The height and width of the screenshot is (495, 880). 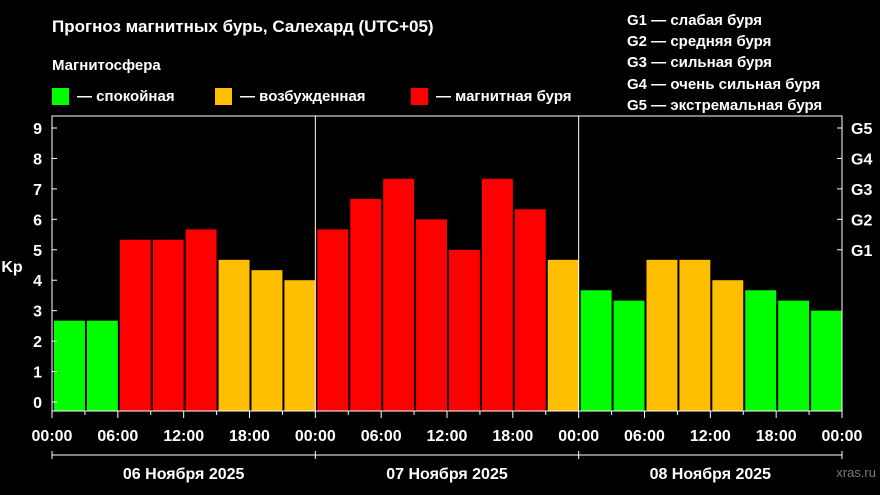 I want to click on day-label: 06 Ноября 2025, so click(x=184, y=474).